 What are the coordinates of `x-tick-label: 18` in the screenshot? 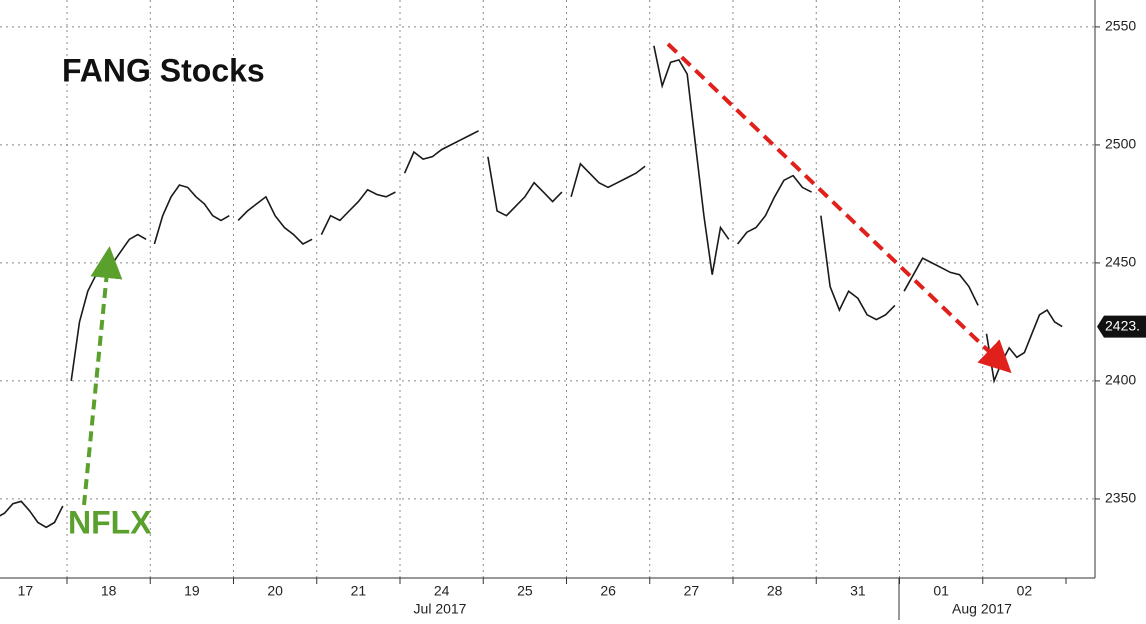 It's located at (109, 591).